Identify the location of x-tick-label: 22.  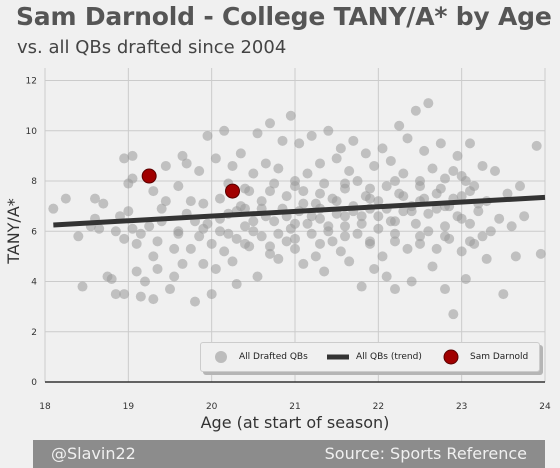
(378, 407).